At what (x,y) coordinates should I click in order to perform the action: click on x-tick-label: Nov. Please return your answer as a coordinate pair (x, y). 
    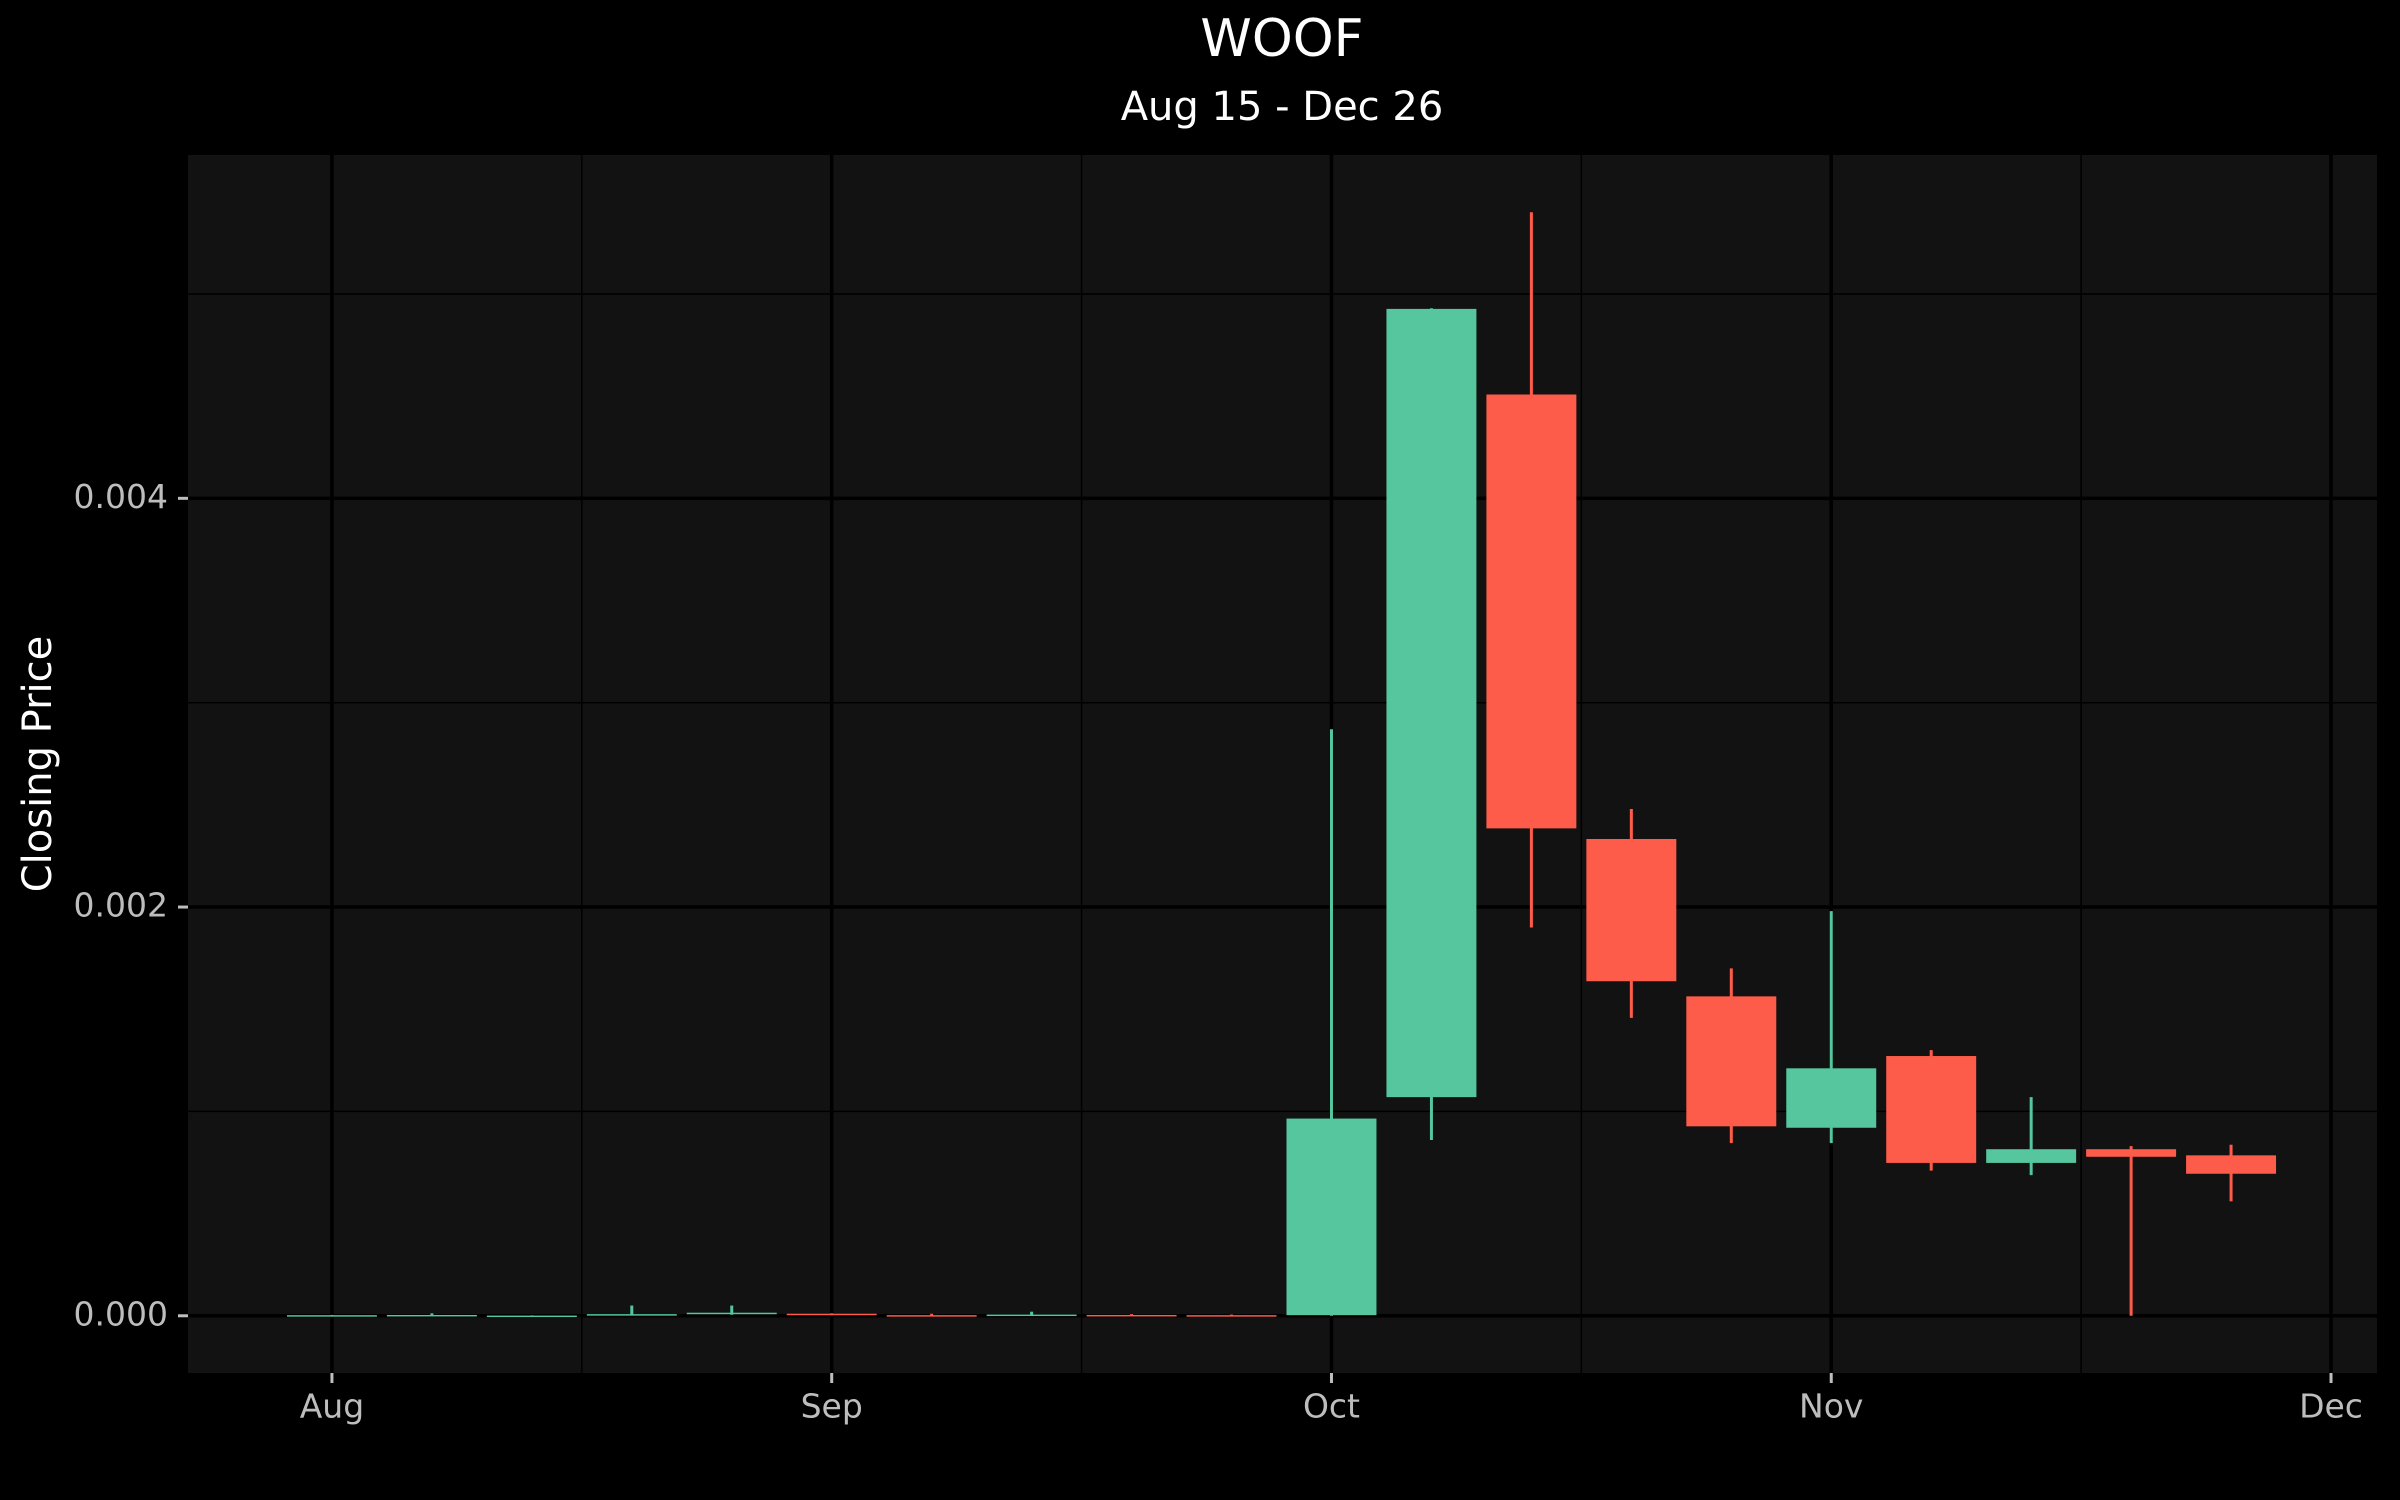
    Looking at the image, I should click on (1831, 1406).